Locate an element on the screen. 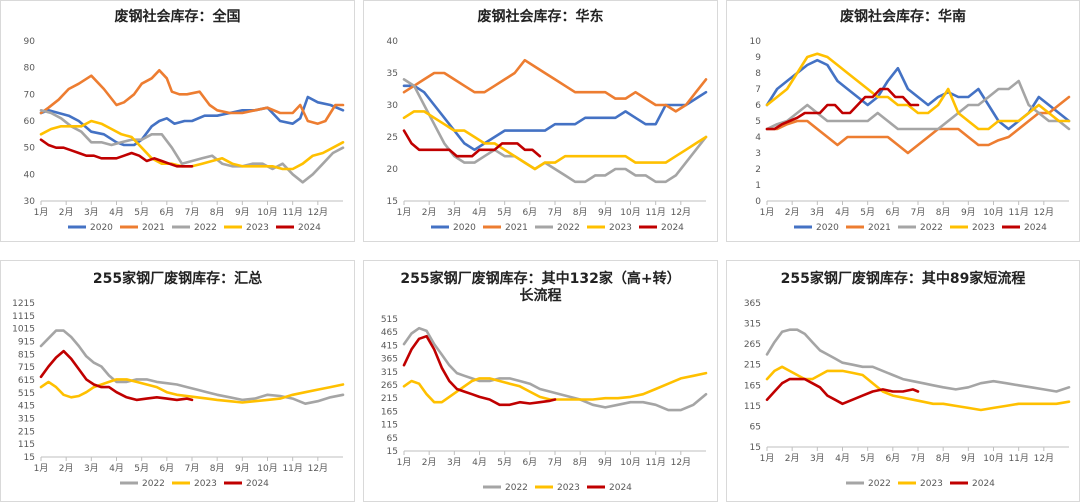  chart-title: 废钢社会库存：华南 is located at coordinates (903, 17).